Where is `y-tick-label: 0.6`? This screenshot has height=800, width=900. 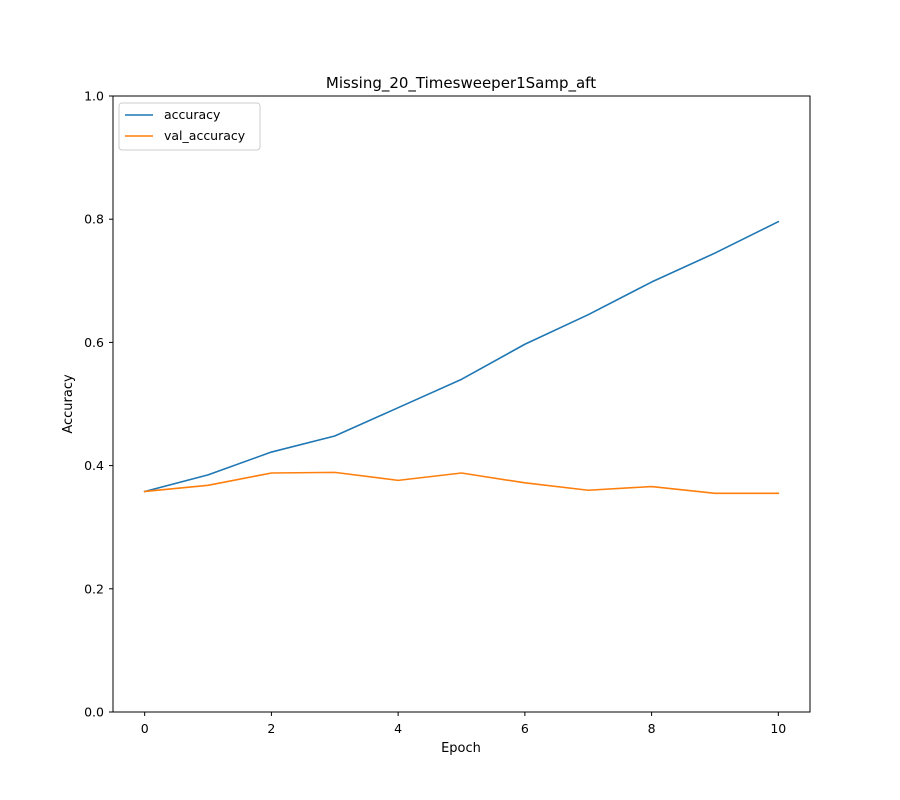
y-tick-label: 0.6 is located at coordinates (94, 342).